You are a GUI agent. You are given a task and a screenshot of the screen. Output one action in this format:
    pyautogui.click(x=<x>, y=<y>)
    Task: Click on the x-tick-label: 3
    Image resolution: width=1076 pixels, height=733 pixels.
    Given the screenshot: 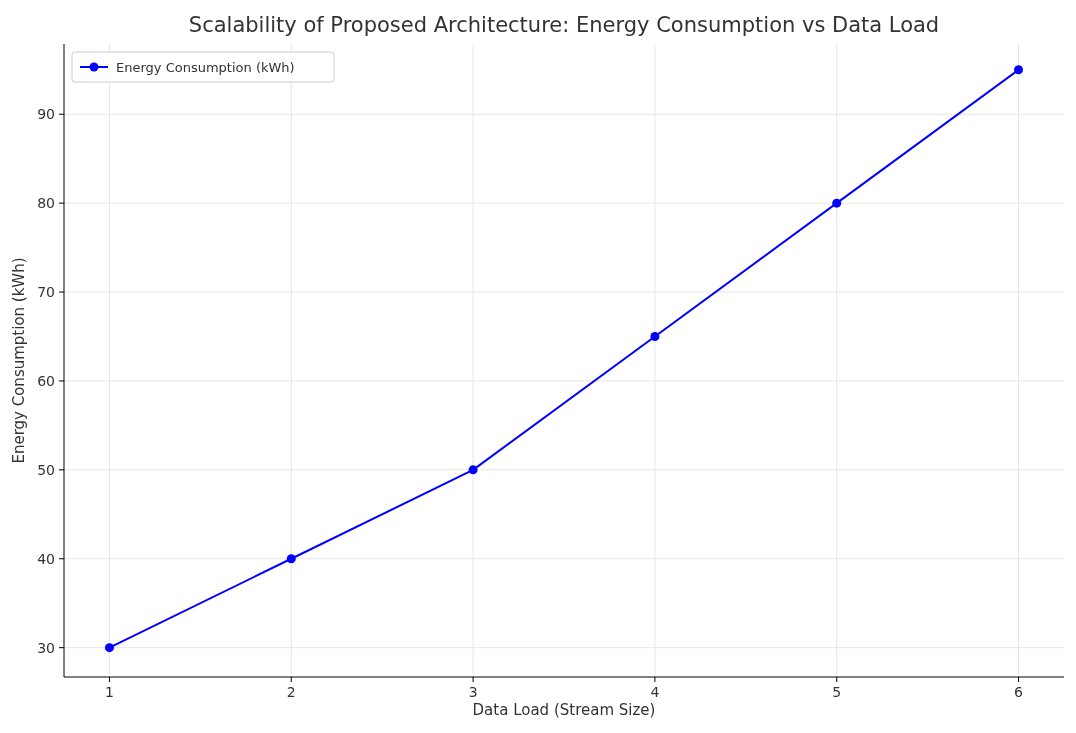 What is the action you would take?
    pyautogui.click(x=473, y=692)
    